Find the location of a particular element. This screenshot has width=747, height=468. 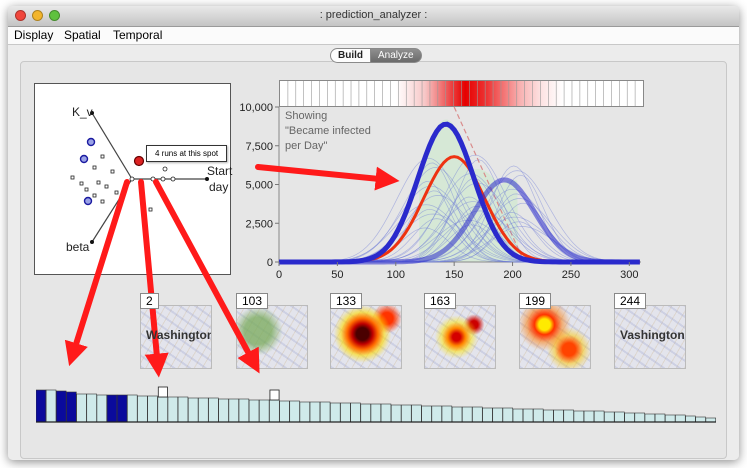

analyze-tab: Analyze is located at coordinates (396, 55).